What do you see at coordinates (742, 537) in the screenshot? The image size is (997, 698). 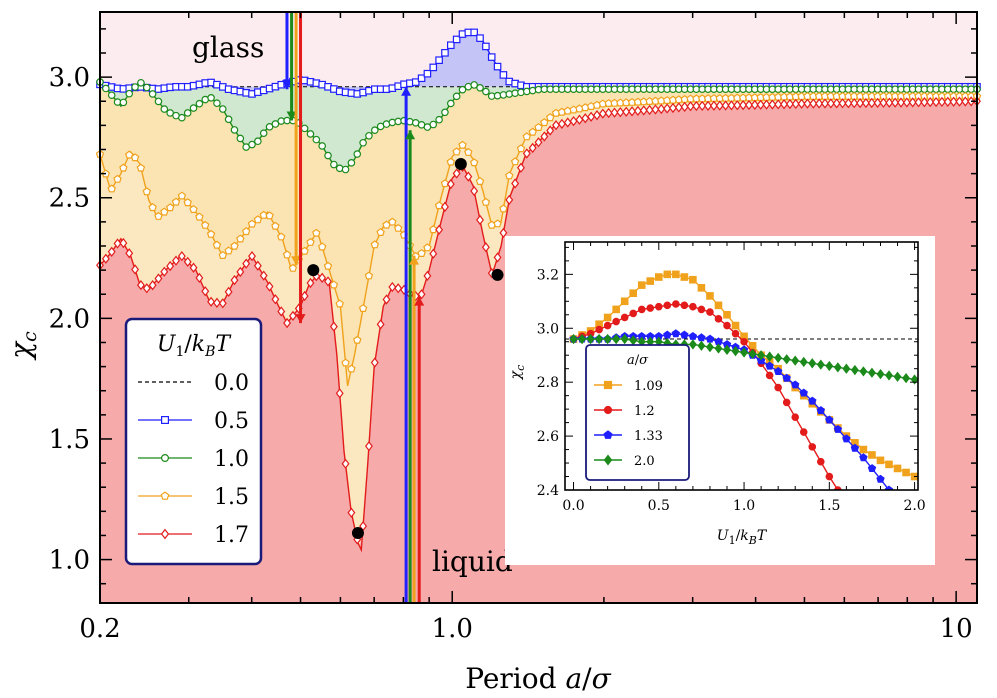 I see `inset-x-axis-label: U1/kBT` at bounding box center [742, 537].